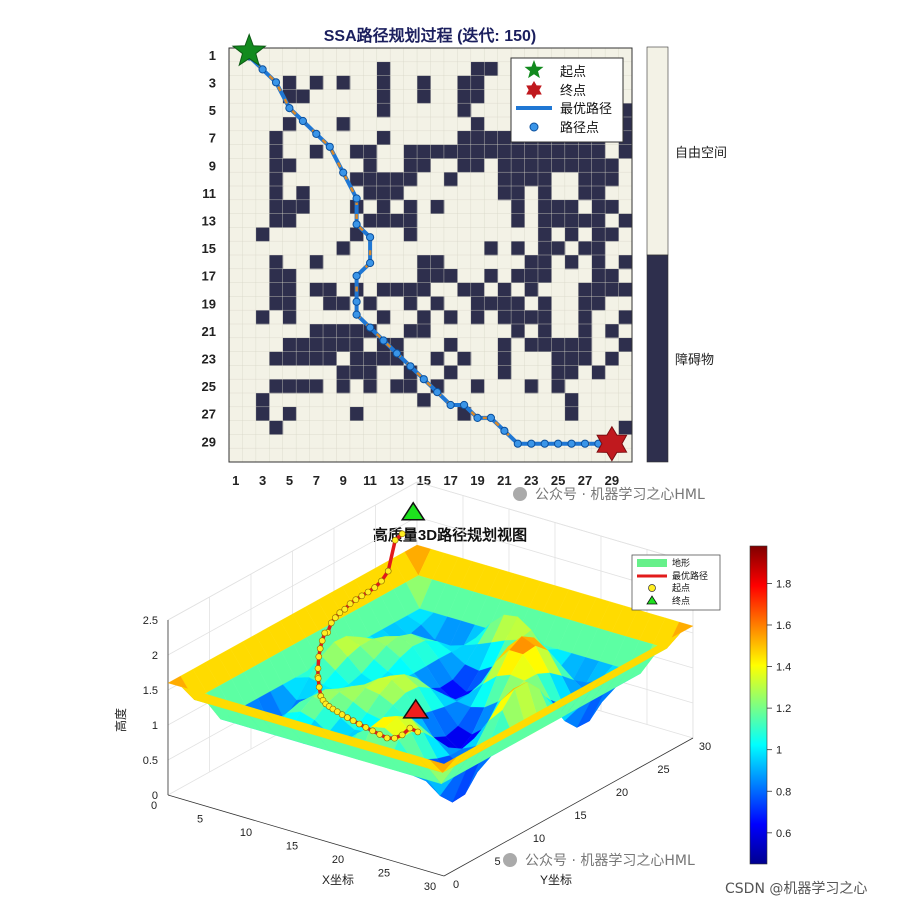  I want to click on legend-goal-label: 终点, so click(573, 90).